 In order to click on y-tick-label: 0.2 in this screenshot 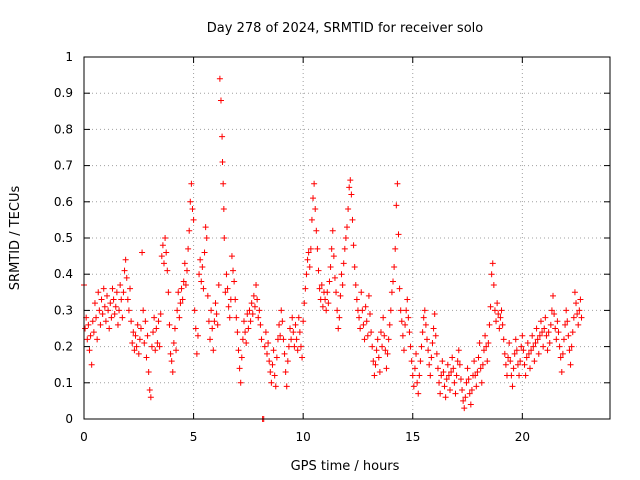, I will do `click(63, 347)`.